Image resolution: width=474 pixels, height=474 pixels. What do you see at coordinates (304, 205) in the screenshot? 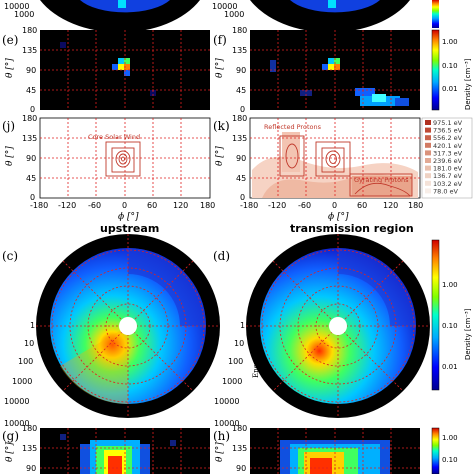
I see `svg-text: -60` at bounding box center [304, 205].